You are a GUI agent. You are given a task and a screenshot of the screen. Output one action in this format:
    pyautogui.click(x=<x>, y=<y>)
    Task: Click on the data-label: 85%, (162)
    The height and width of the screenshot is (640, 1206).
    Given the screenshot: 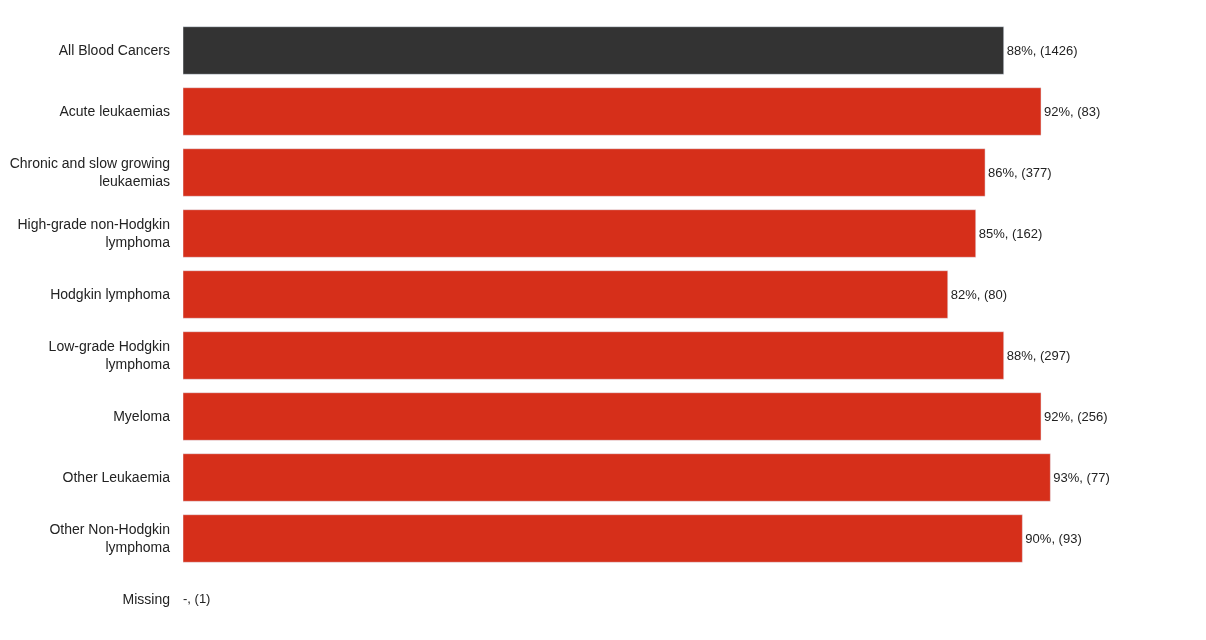 What is the action you would take?
    pyautogui.click(x=1010, y=233)
    